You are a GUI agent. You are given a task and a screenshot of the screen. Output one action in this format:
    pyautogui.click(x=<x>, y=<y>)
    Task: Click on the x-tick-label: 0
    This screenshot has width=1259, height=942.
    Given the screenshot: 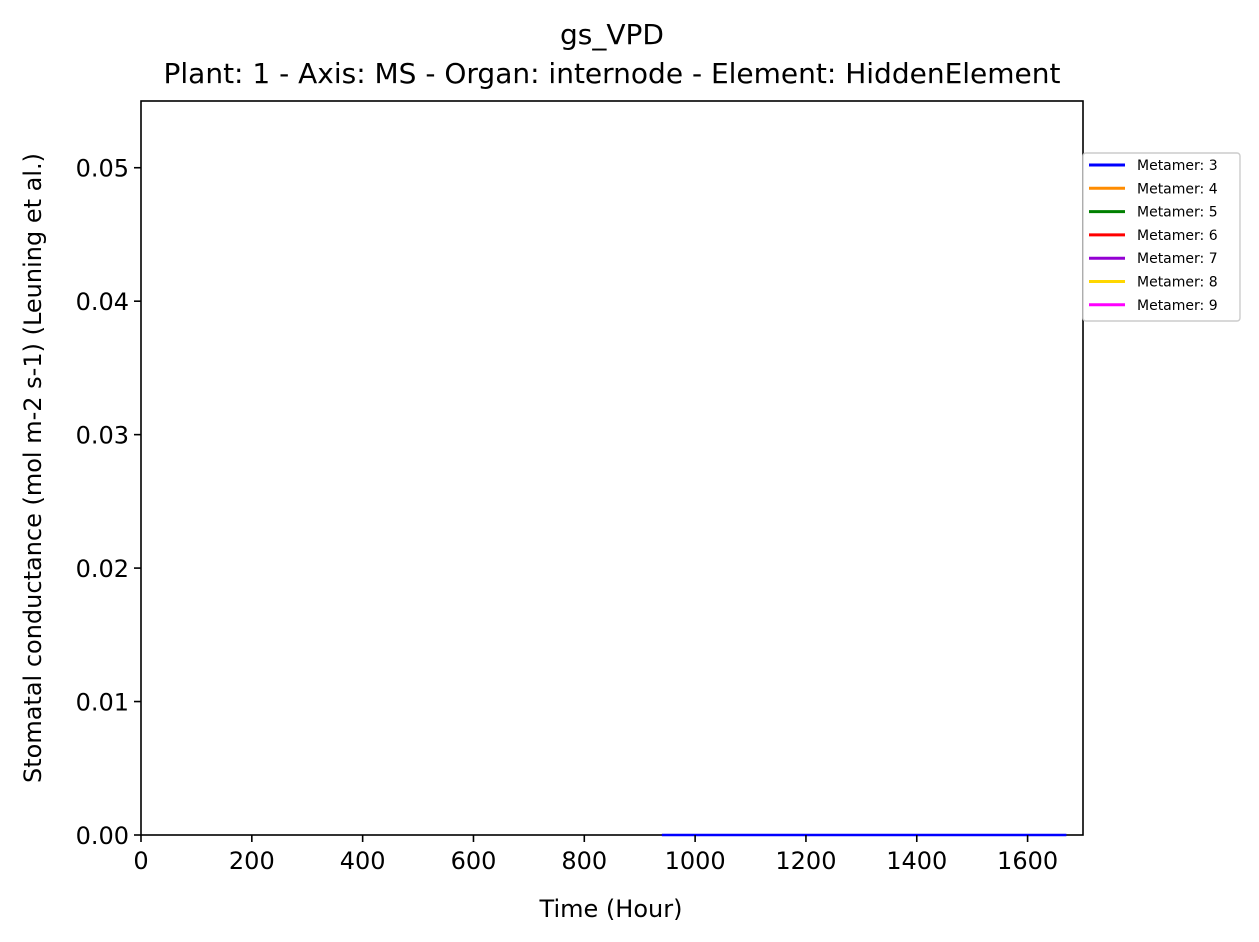 What is the action you would take?
    pyautogui.click(x=140, y=861)
    